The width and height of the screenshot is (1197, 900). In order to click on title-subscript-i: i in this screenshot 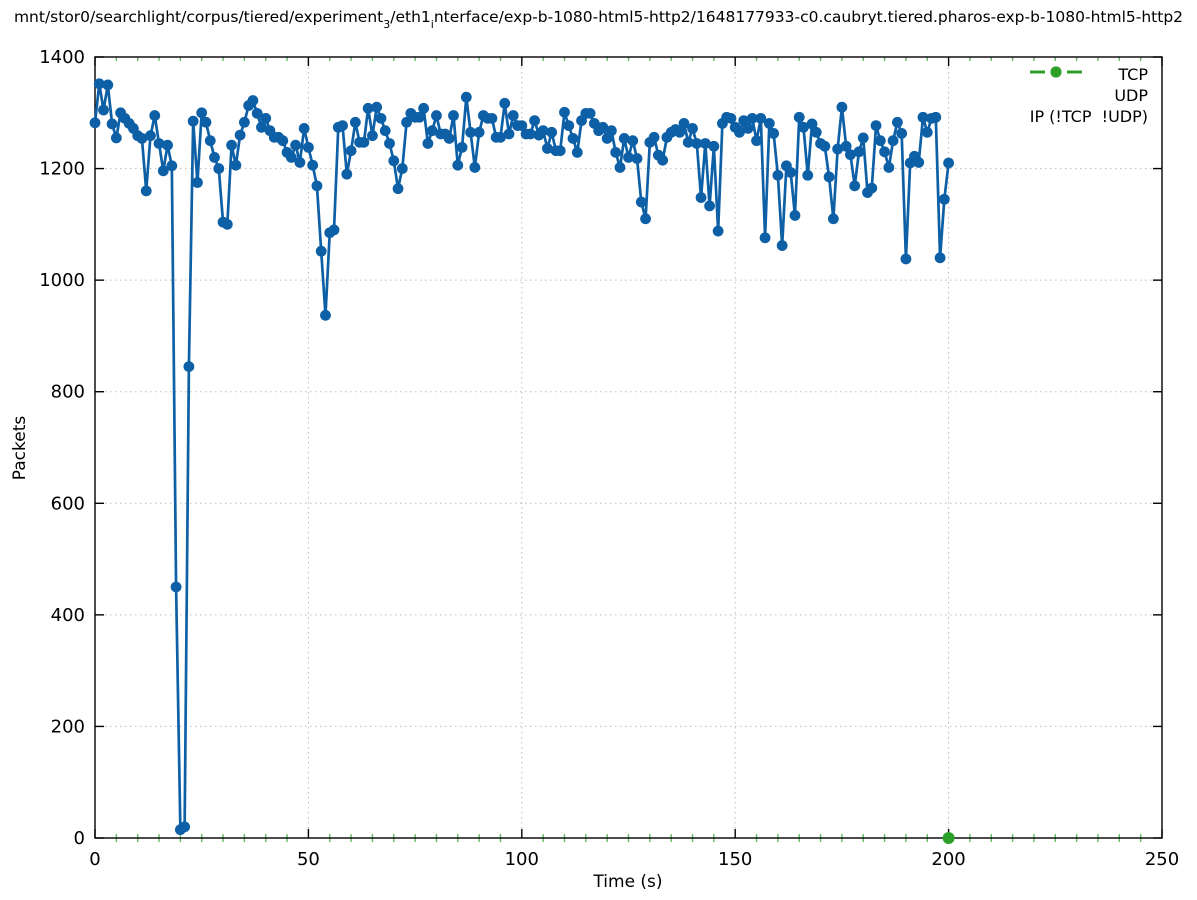, I will do `click(432, 24)`.